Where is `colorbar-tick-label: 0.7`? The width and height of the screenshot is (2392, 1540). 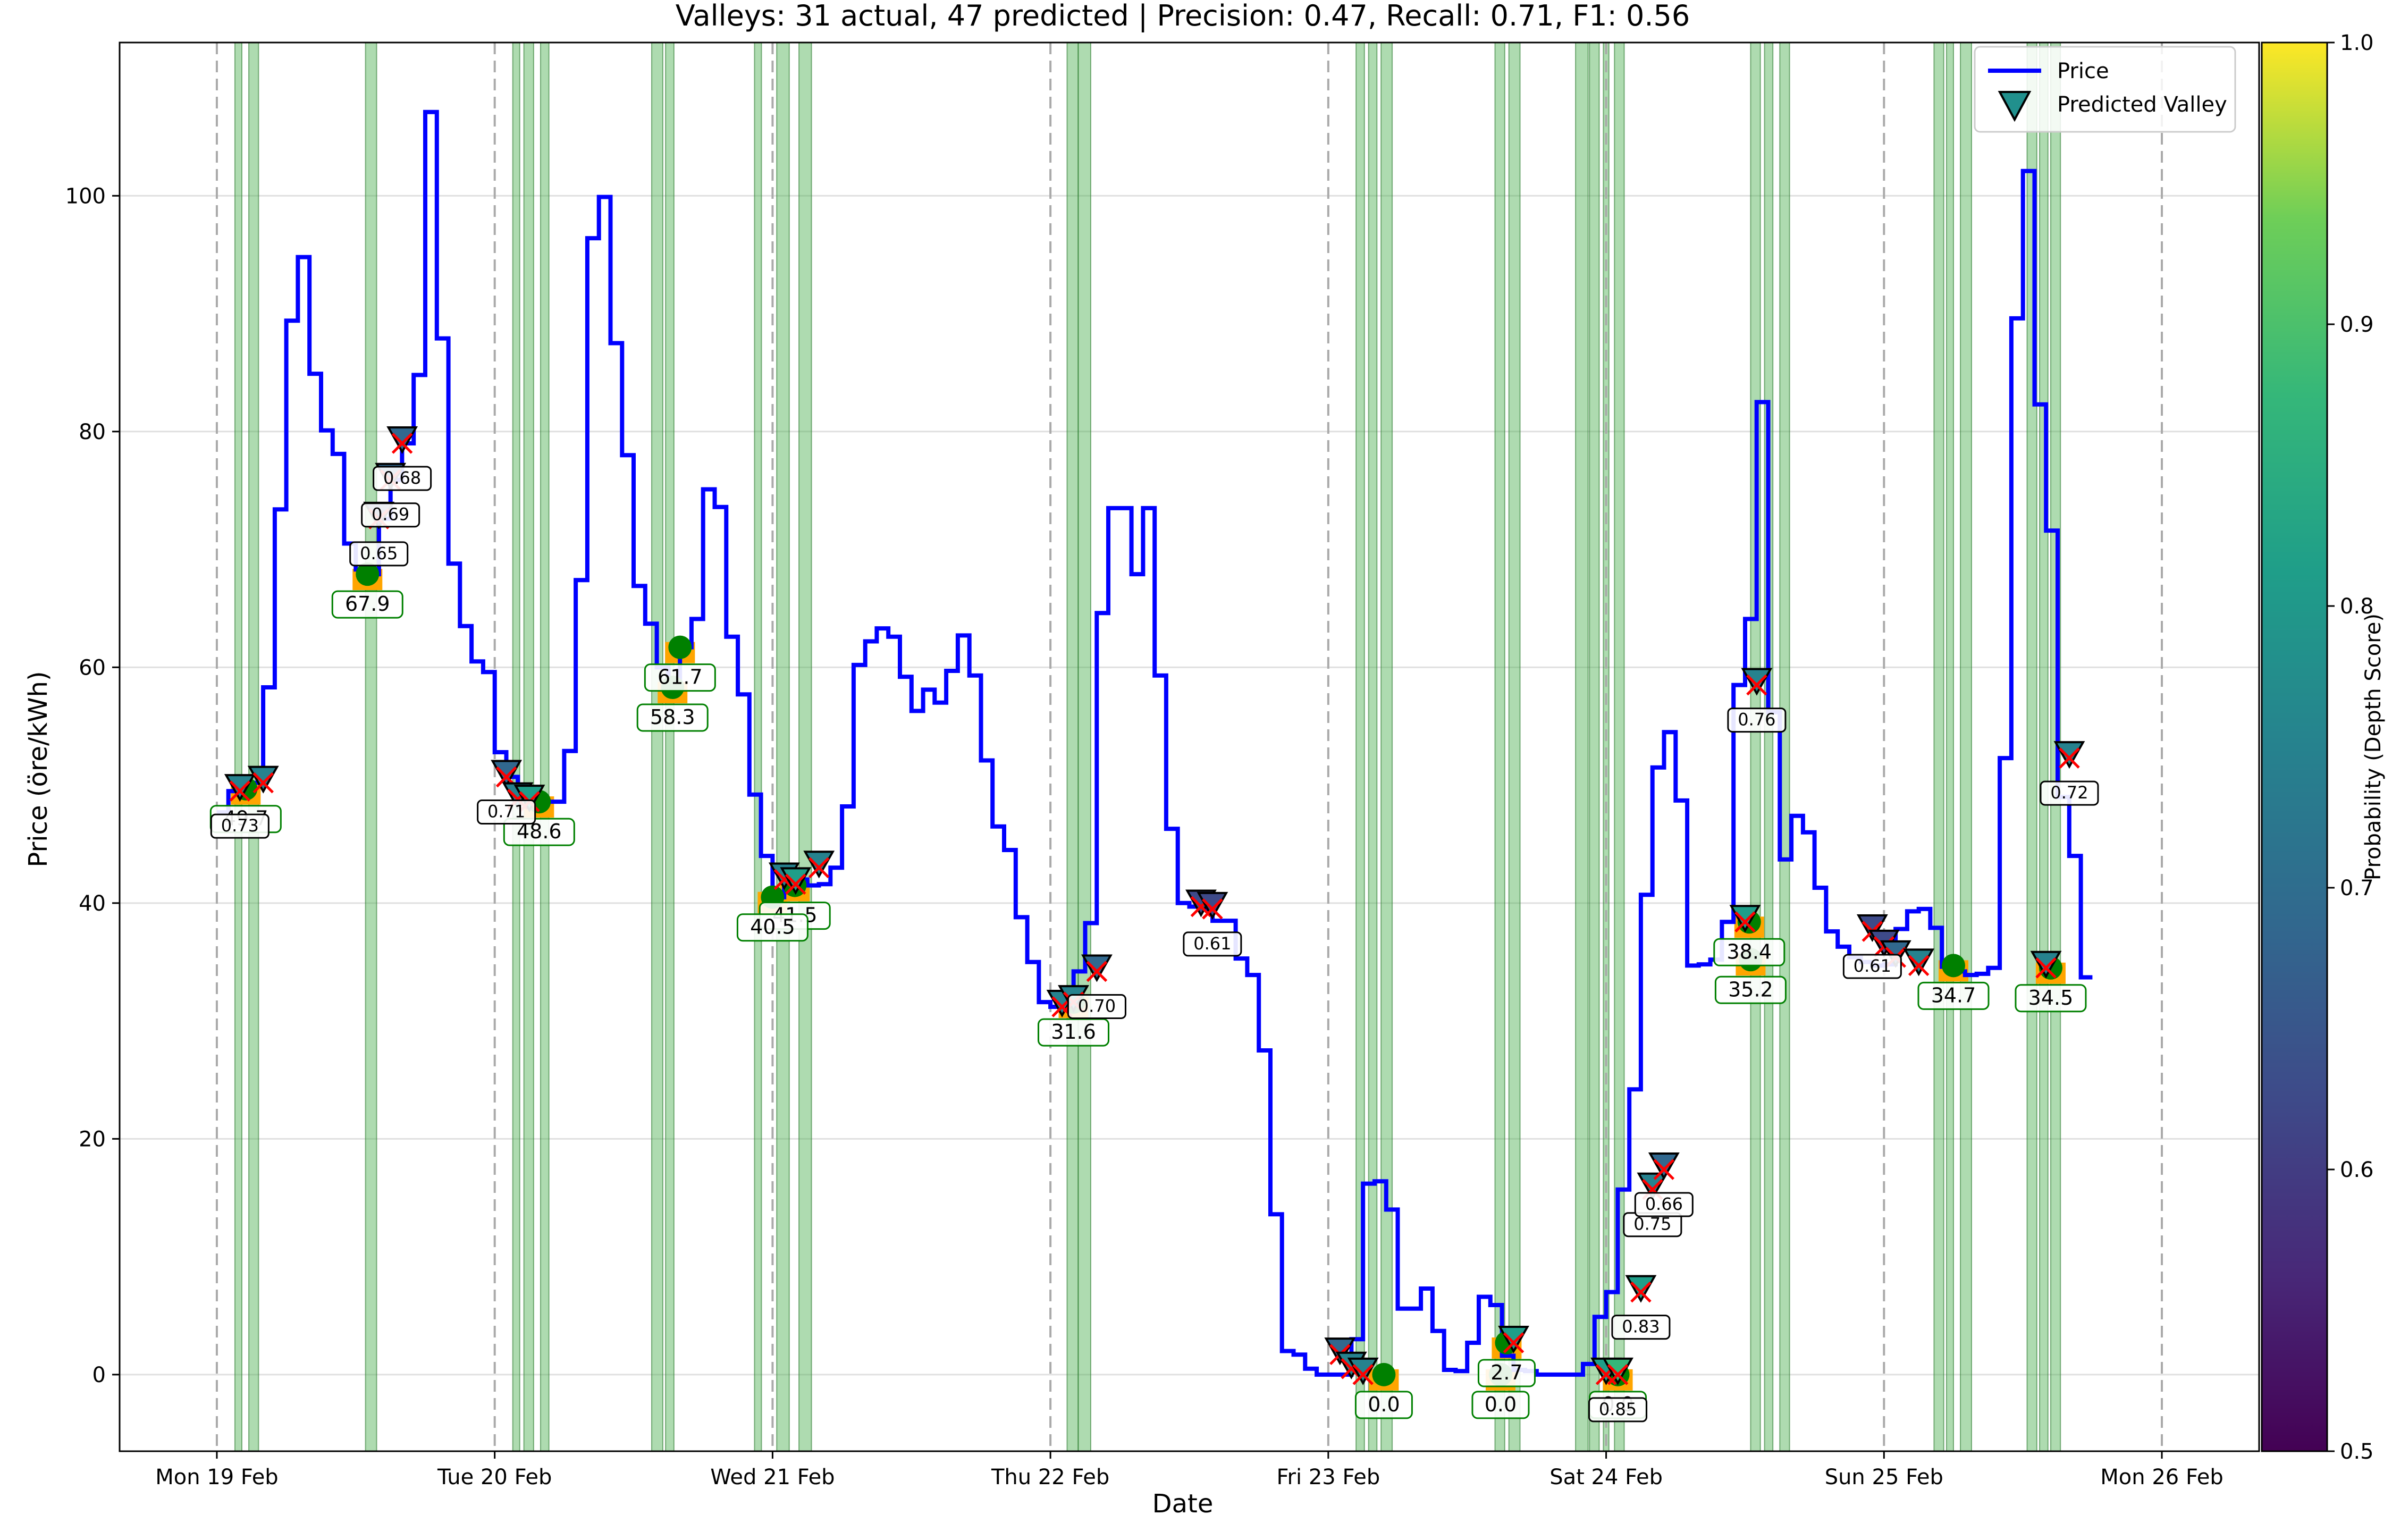 colorbar-tick-label: 0.7 is located at coordinates (2357, 889).